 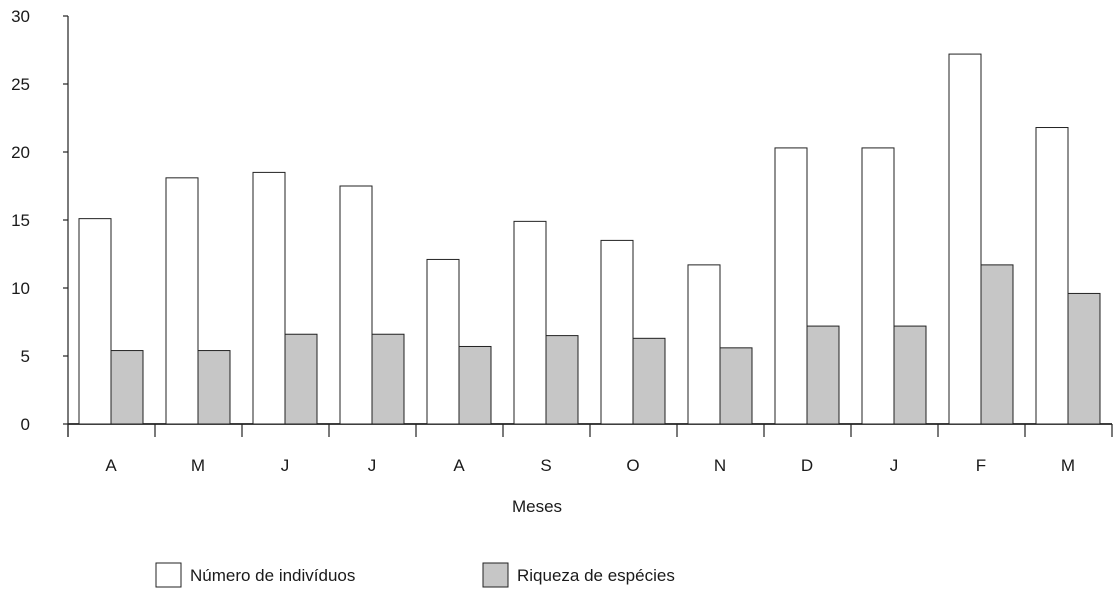 What do you see at coordinates (25, 356) in the screenshot?
I see `y-tick-label: 5` at bounding box center [25, 356].